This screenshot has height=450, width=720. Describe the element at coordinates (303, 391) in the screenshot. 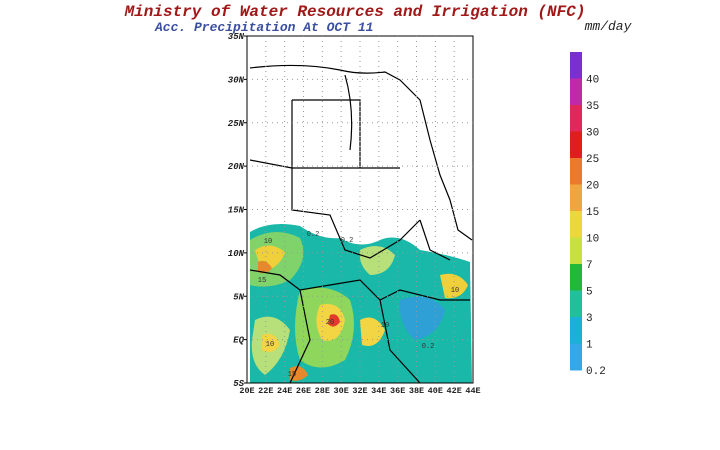

I see `lon-label: 26E` at that location.